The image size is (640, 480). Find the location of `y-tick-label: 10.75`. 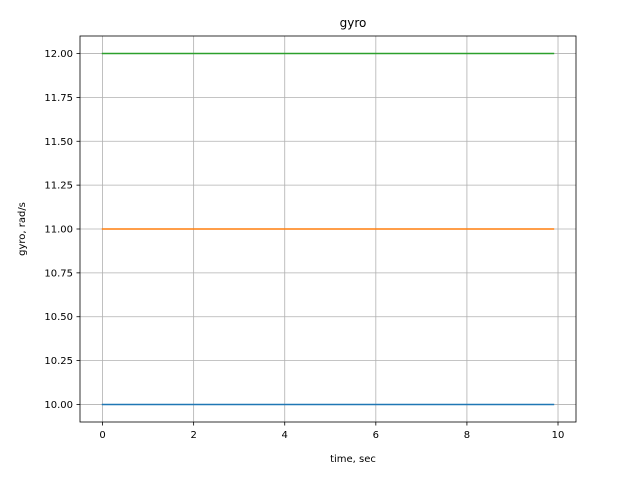

y-tick-label: 10.75 is located at coordinates (58, 273).